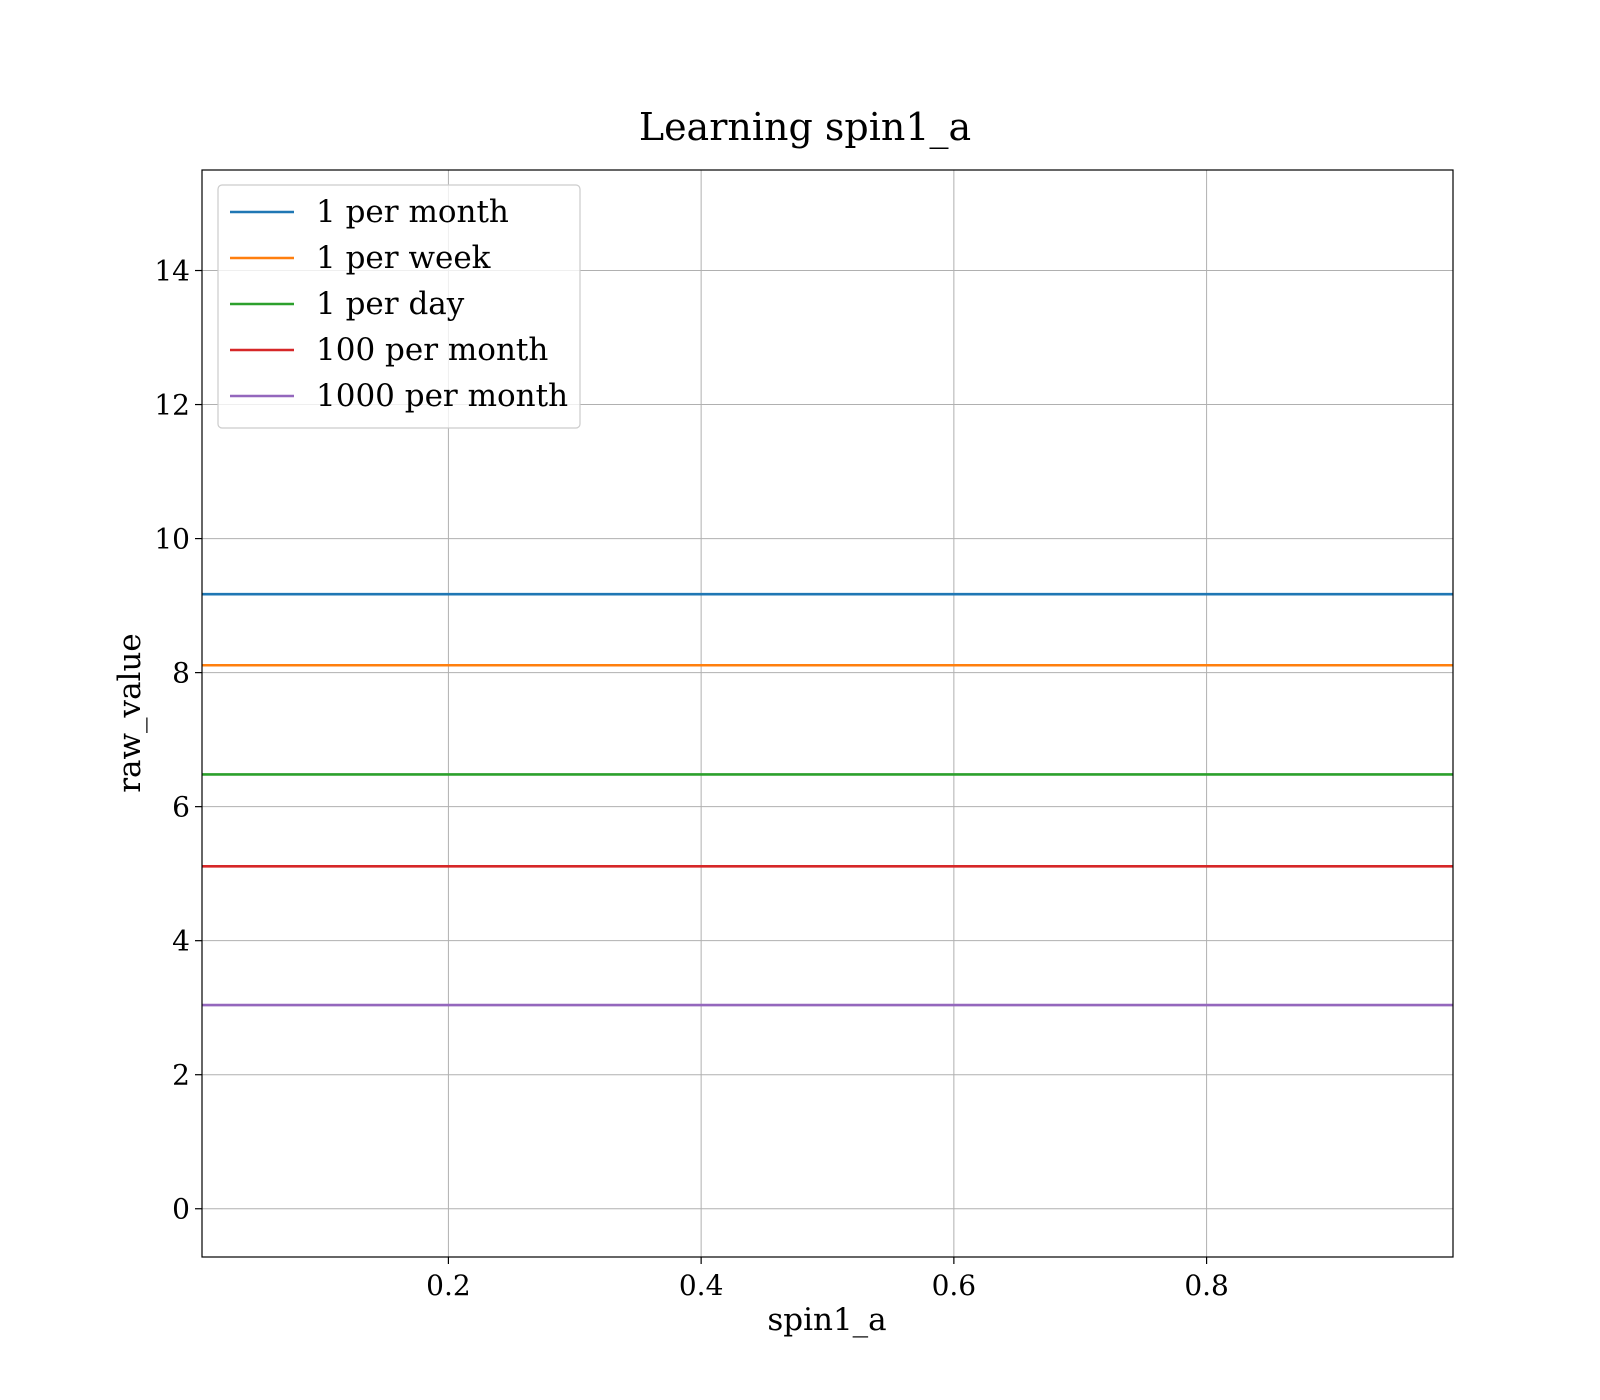 The height and width of the screenshot is (1400, 1600). Describe the element at coordinates (826, 1320) in the screenshot. I see `x-axis-label: spin1_a` at that location.